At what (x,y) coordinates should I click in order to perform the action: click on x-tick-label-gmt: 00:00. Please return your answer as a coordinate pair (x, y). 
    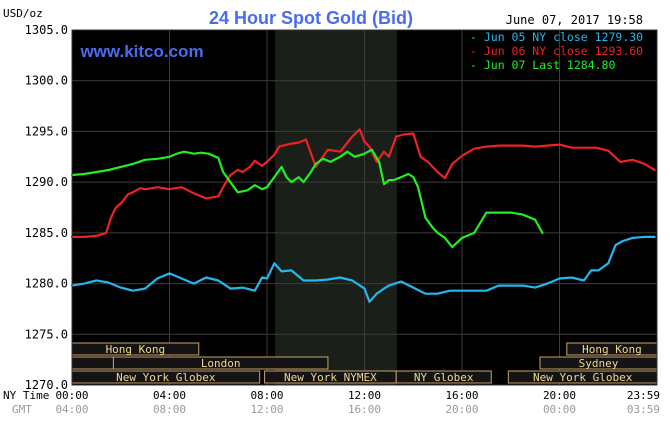
    Looking at the image, I should click on (559, 409).